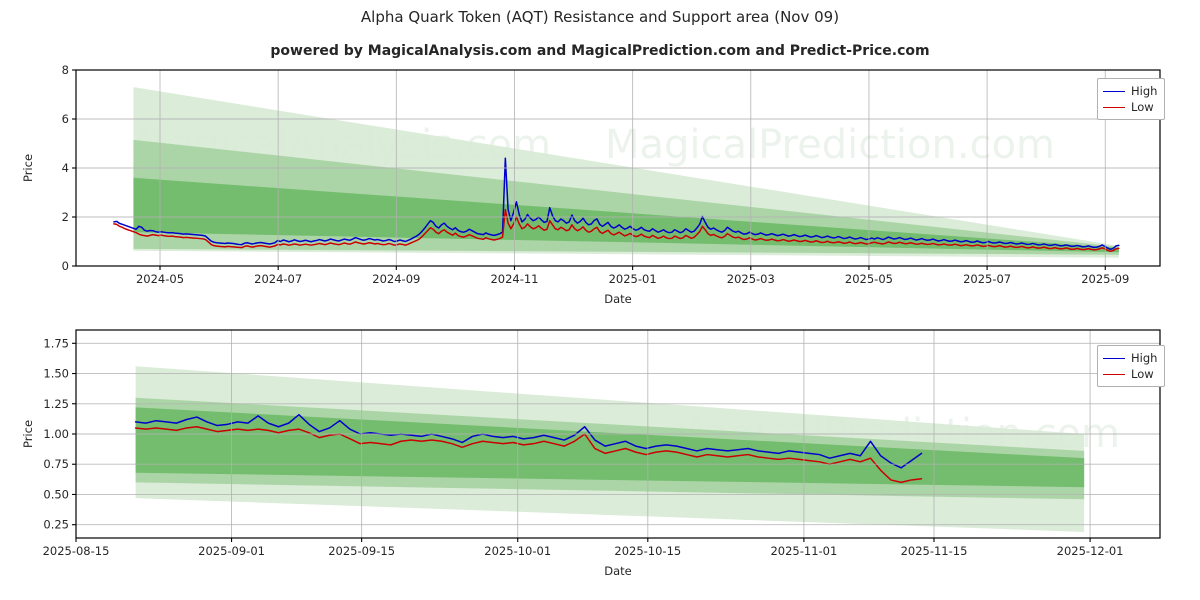 Image resolution: width=1200 pixels, height=600 pixels. Describe the element at coordinates (934, 551) in the screenshot. I see `x-tick-label: 2025-11-15` at that location.